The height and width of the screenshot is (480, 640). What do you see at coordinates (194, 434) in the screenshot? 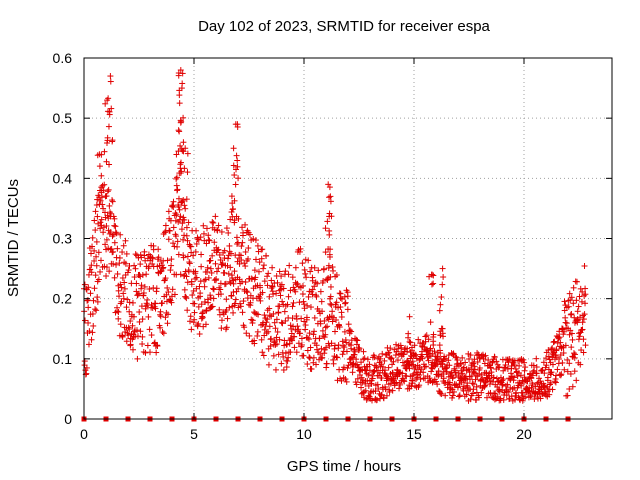
I see `x-tick-label: 5` at bounding box center [194, 434].